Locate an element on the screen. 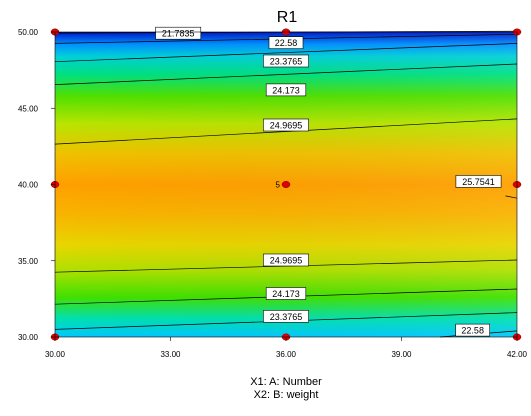  chart-title: R1 is located at coordinates (287, 17).